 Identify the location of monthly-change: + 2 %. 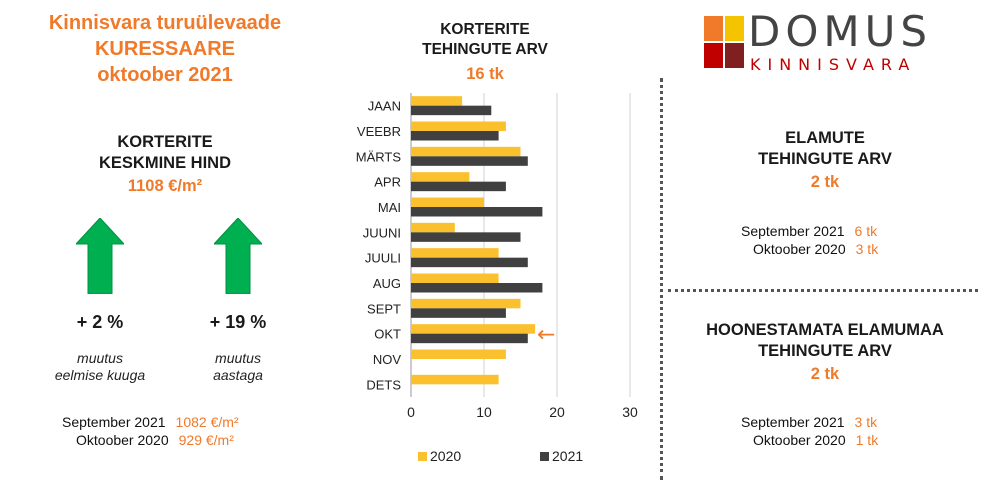
(100, 322).